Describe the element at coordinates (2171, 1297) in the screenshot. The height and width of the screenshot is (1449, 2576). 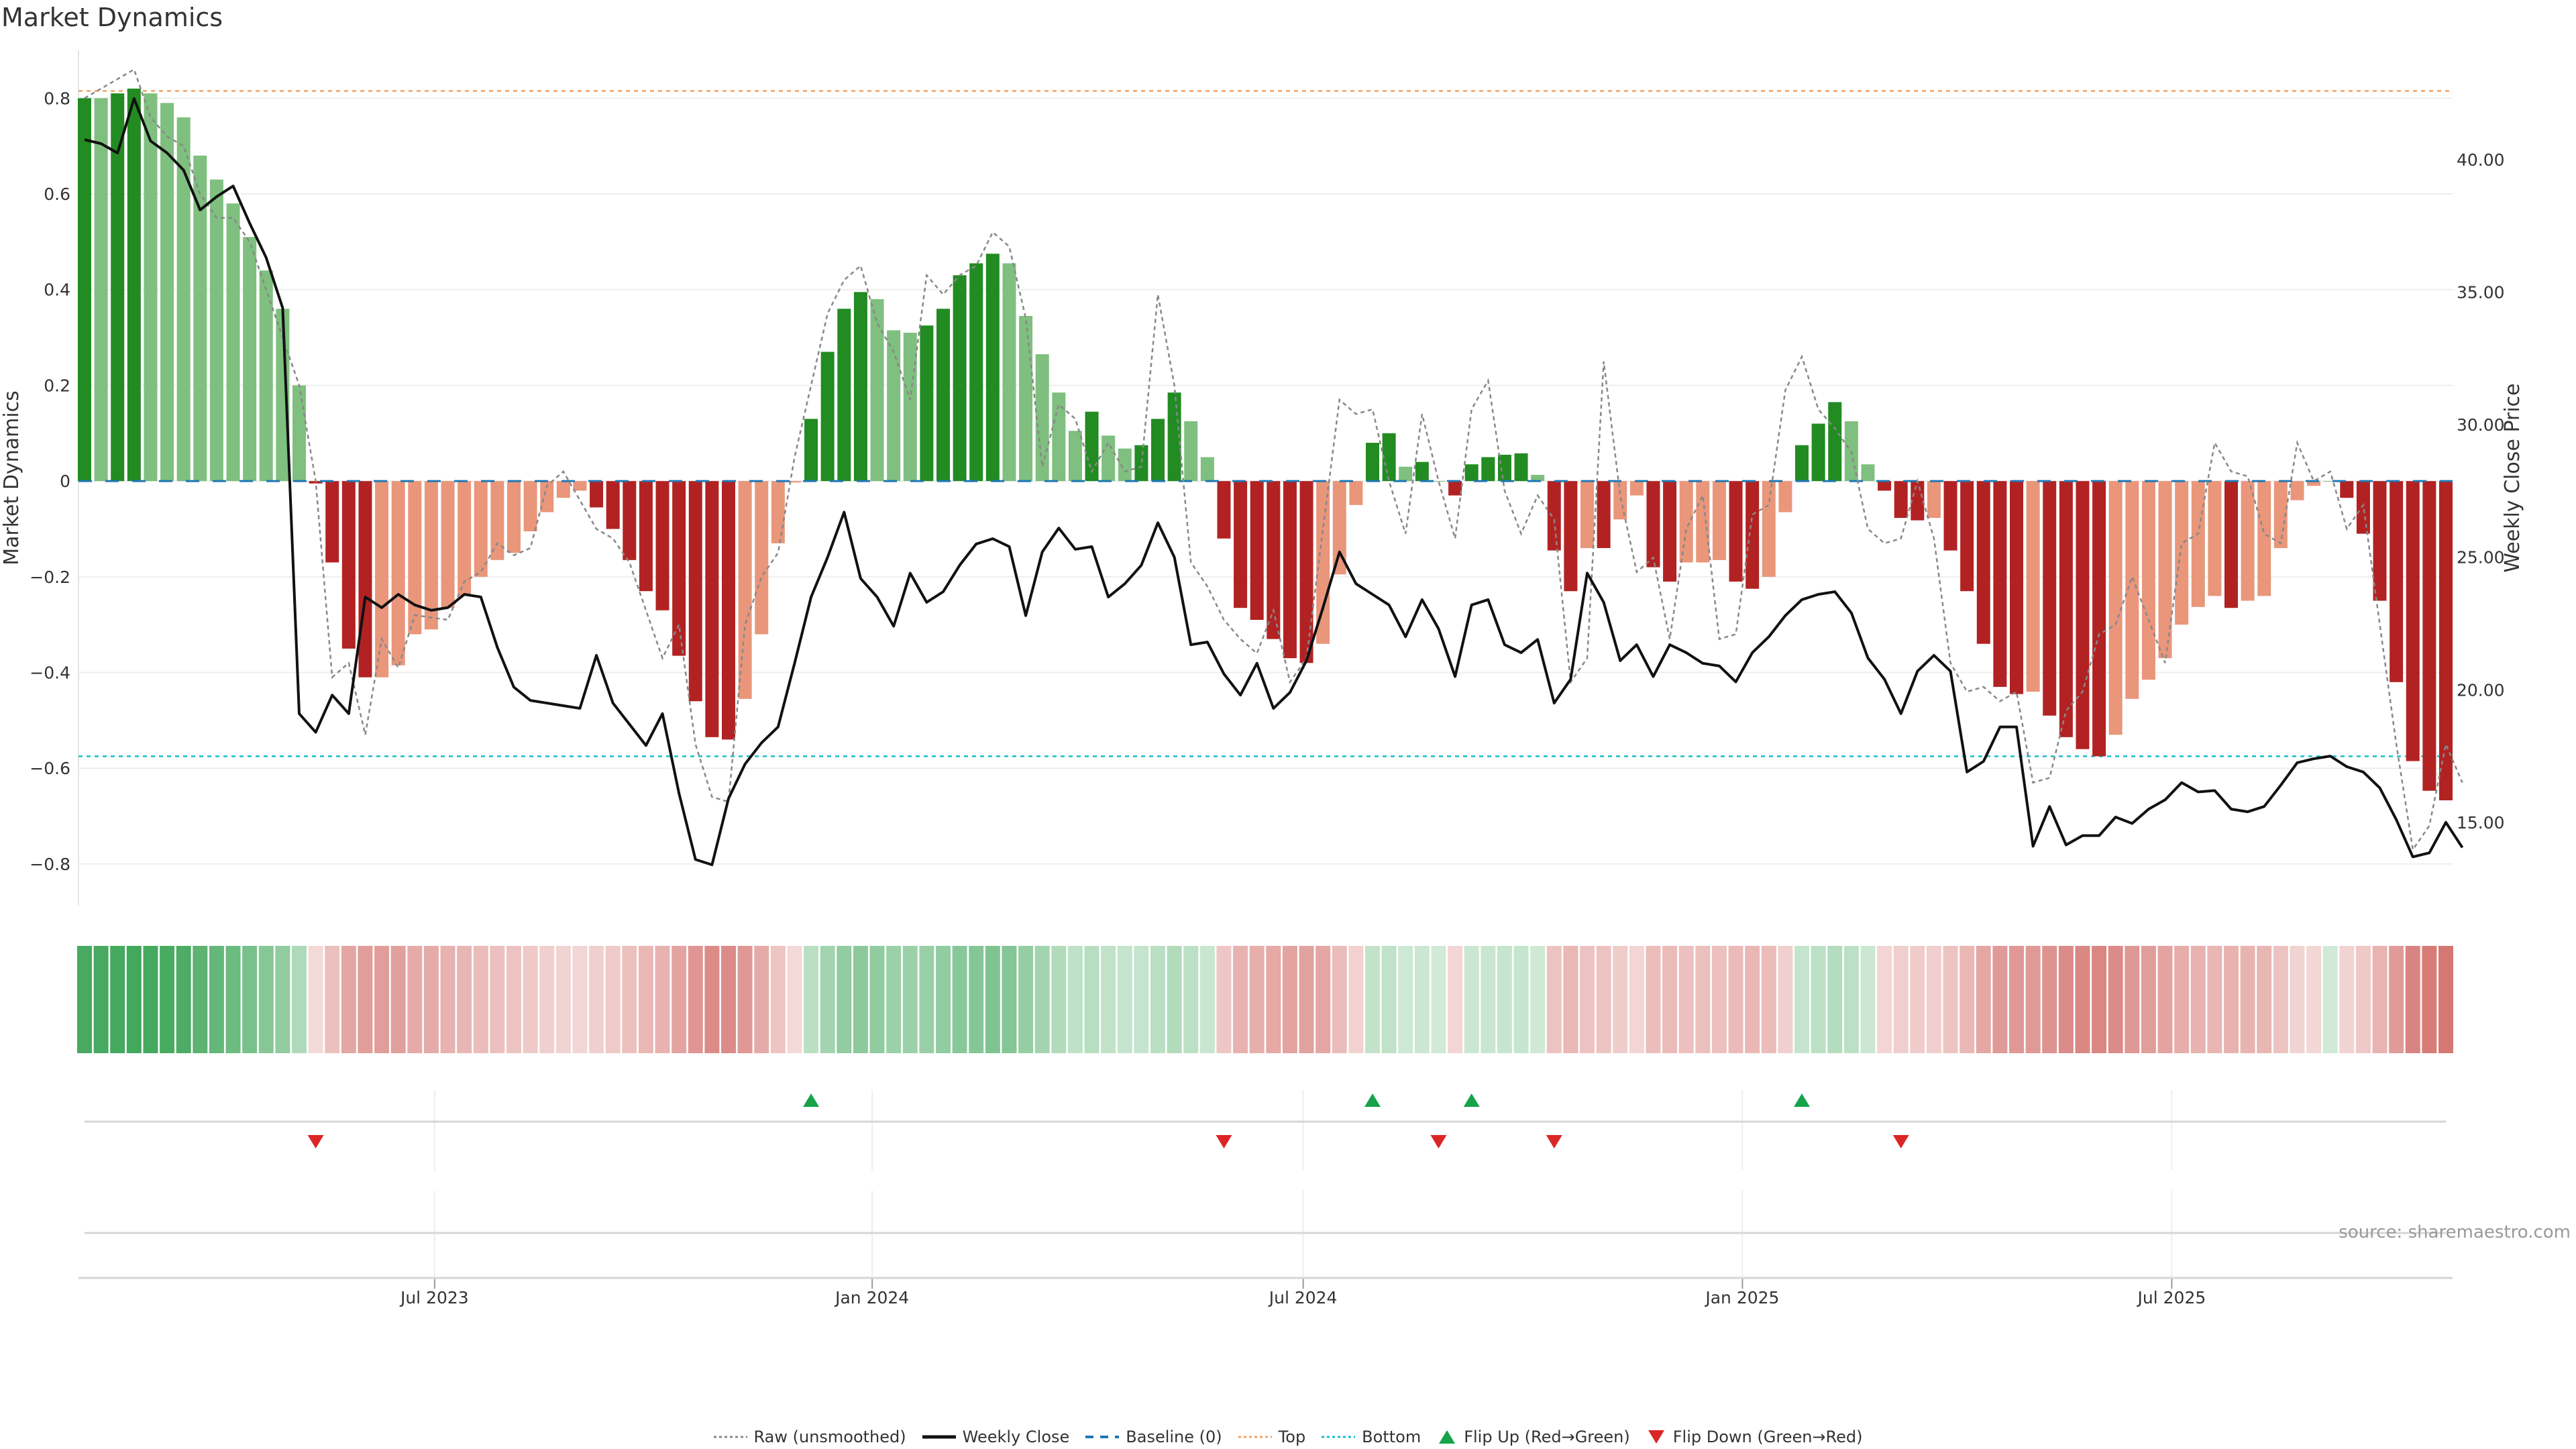
I see `x-tick-label: Jul 2025` at that location.